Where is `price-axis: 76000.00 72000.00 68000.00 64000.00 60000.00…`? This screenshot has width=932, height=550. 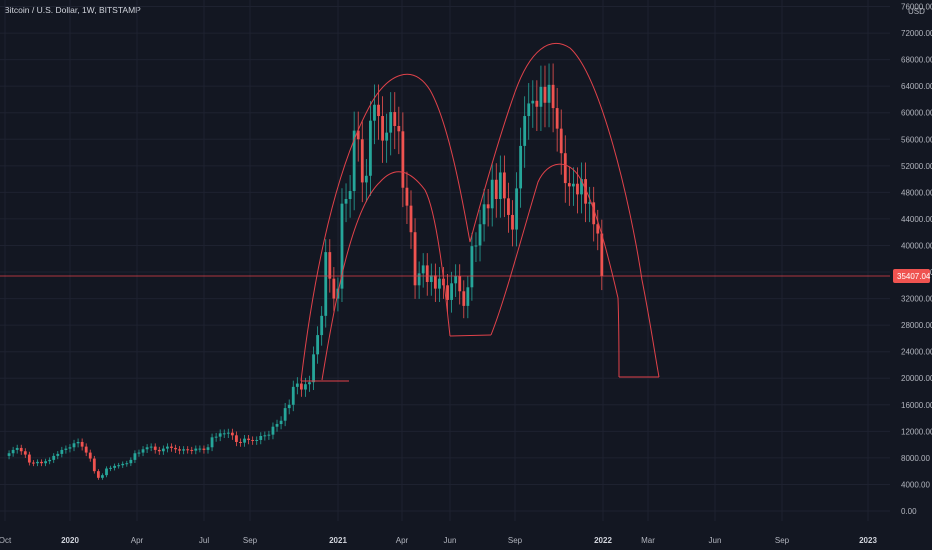
price-axis: 76000.00 72000.00 68000.00 64000.00 60000.00… is located at coordinates (916, 259).